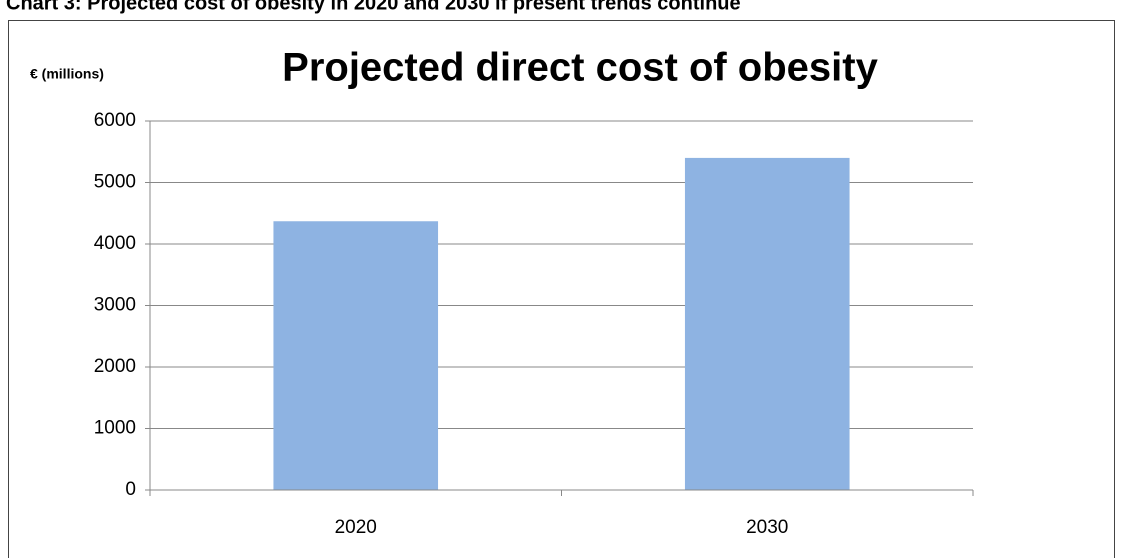 This screenshot has width=1123, height=558. I want to click on y-tick-label: 1000, so click(115, 428).